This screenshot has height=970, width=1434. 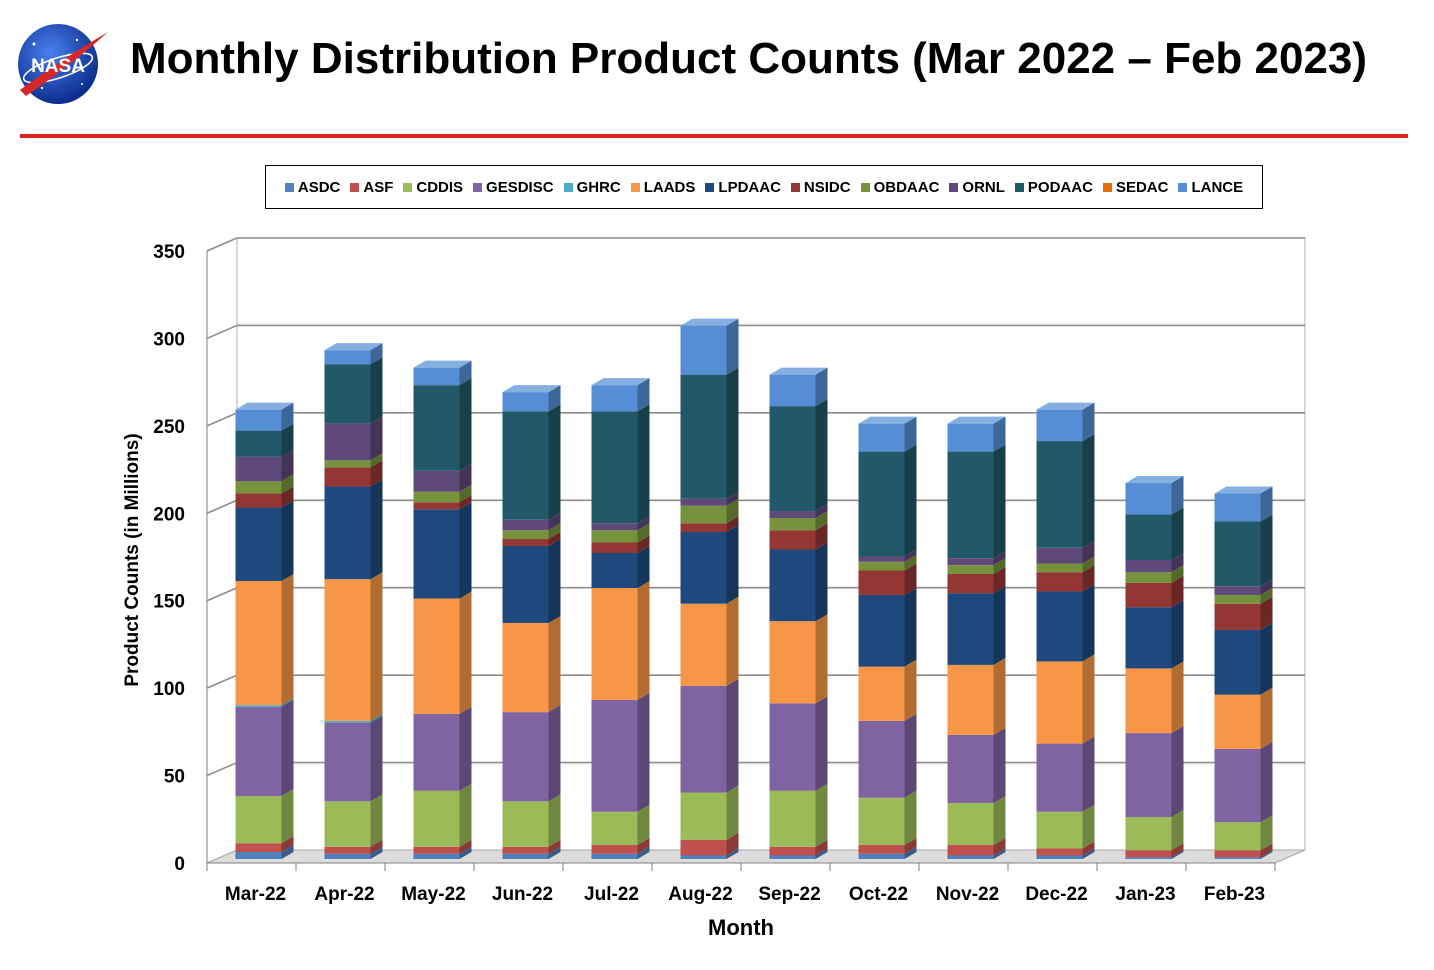 I want to click on legend-item: CDDIS, so click(x=433, y=187).